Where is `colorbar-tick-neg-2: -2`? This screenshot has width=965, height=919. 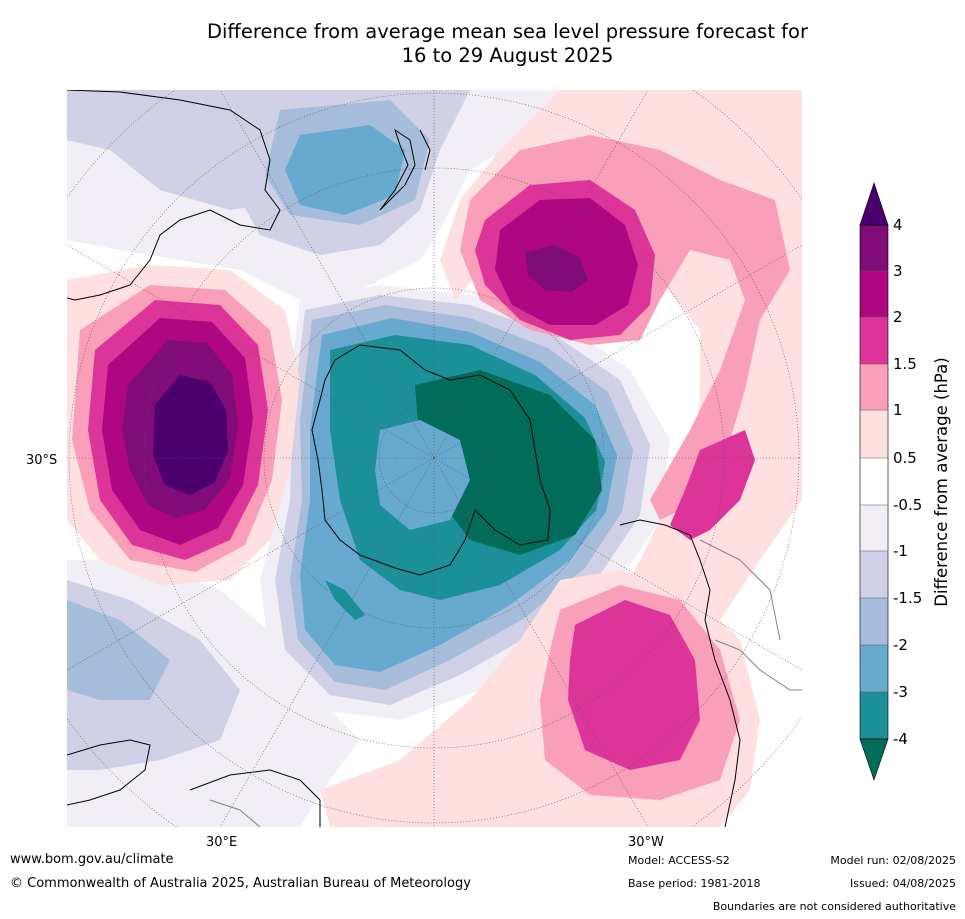 colorbar-tick-neg-2: -2 is located at coordinates (900, 645).